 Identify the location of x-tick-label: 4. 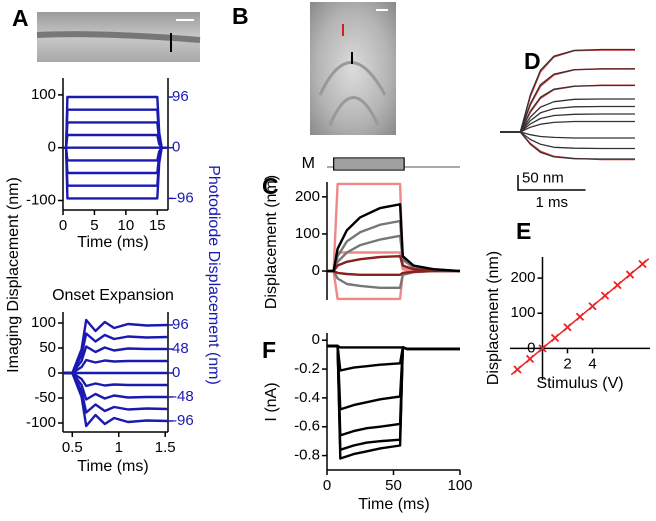
(592, 363).